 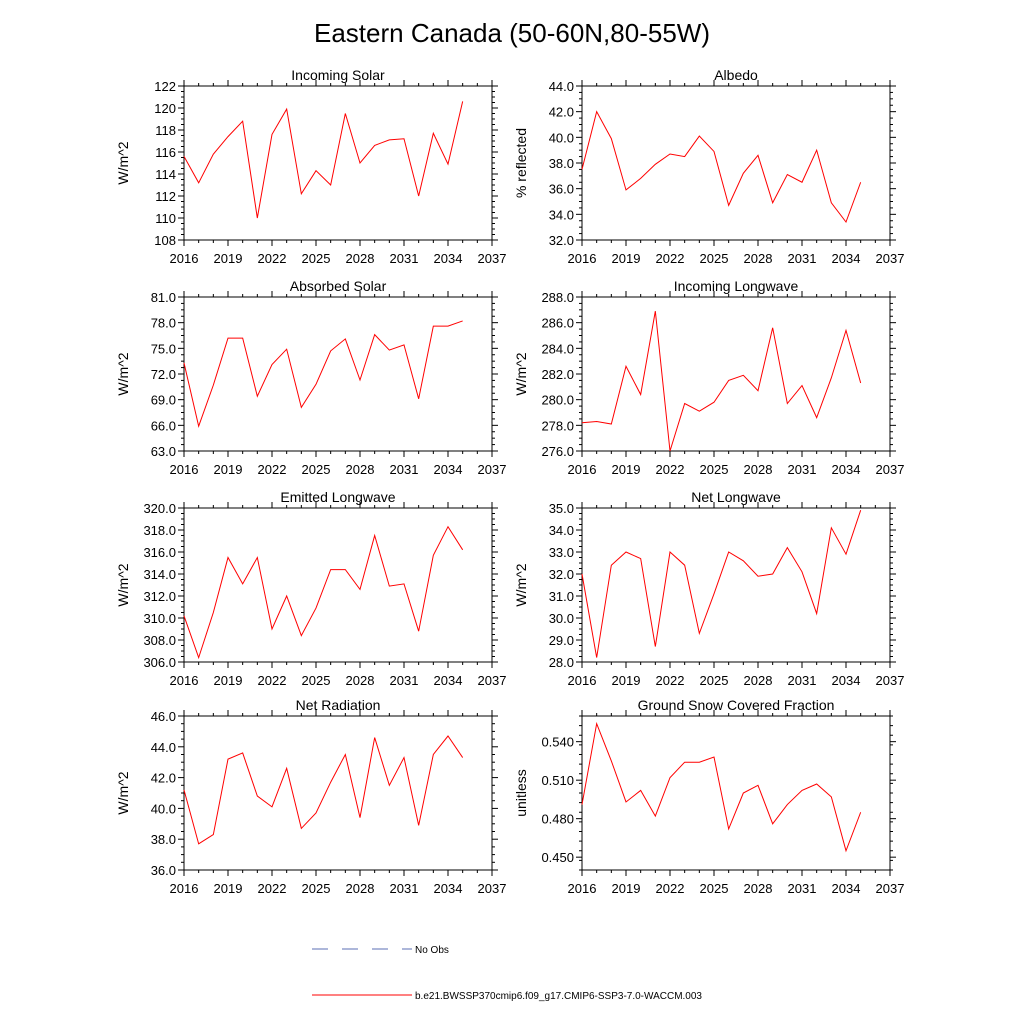 What do you see at coordinates (159, 596) in the screenshot?
I see `y-tick-label: 312.0` at bounding box center [159, 596].